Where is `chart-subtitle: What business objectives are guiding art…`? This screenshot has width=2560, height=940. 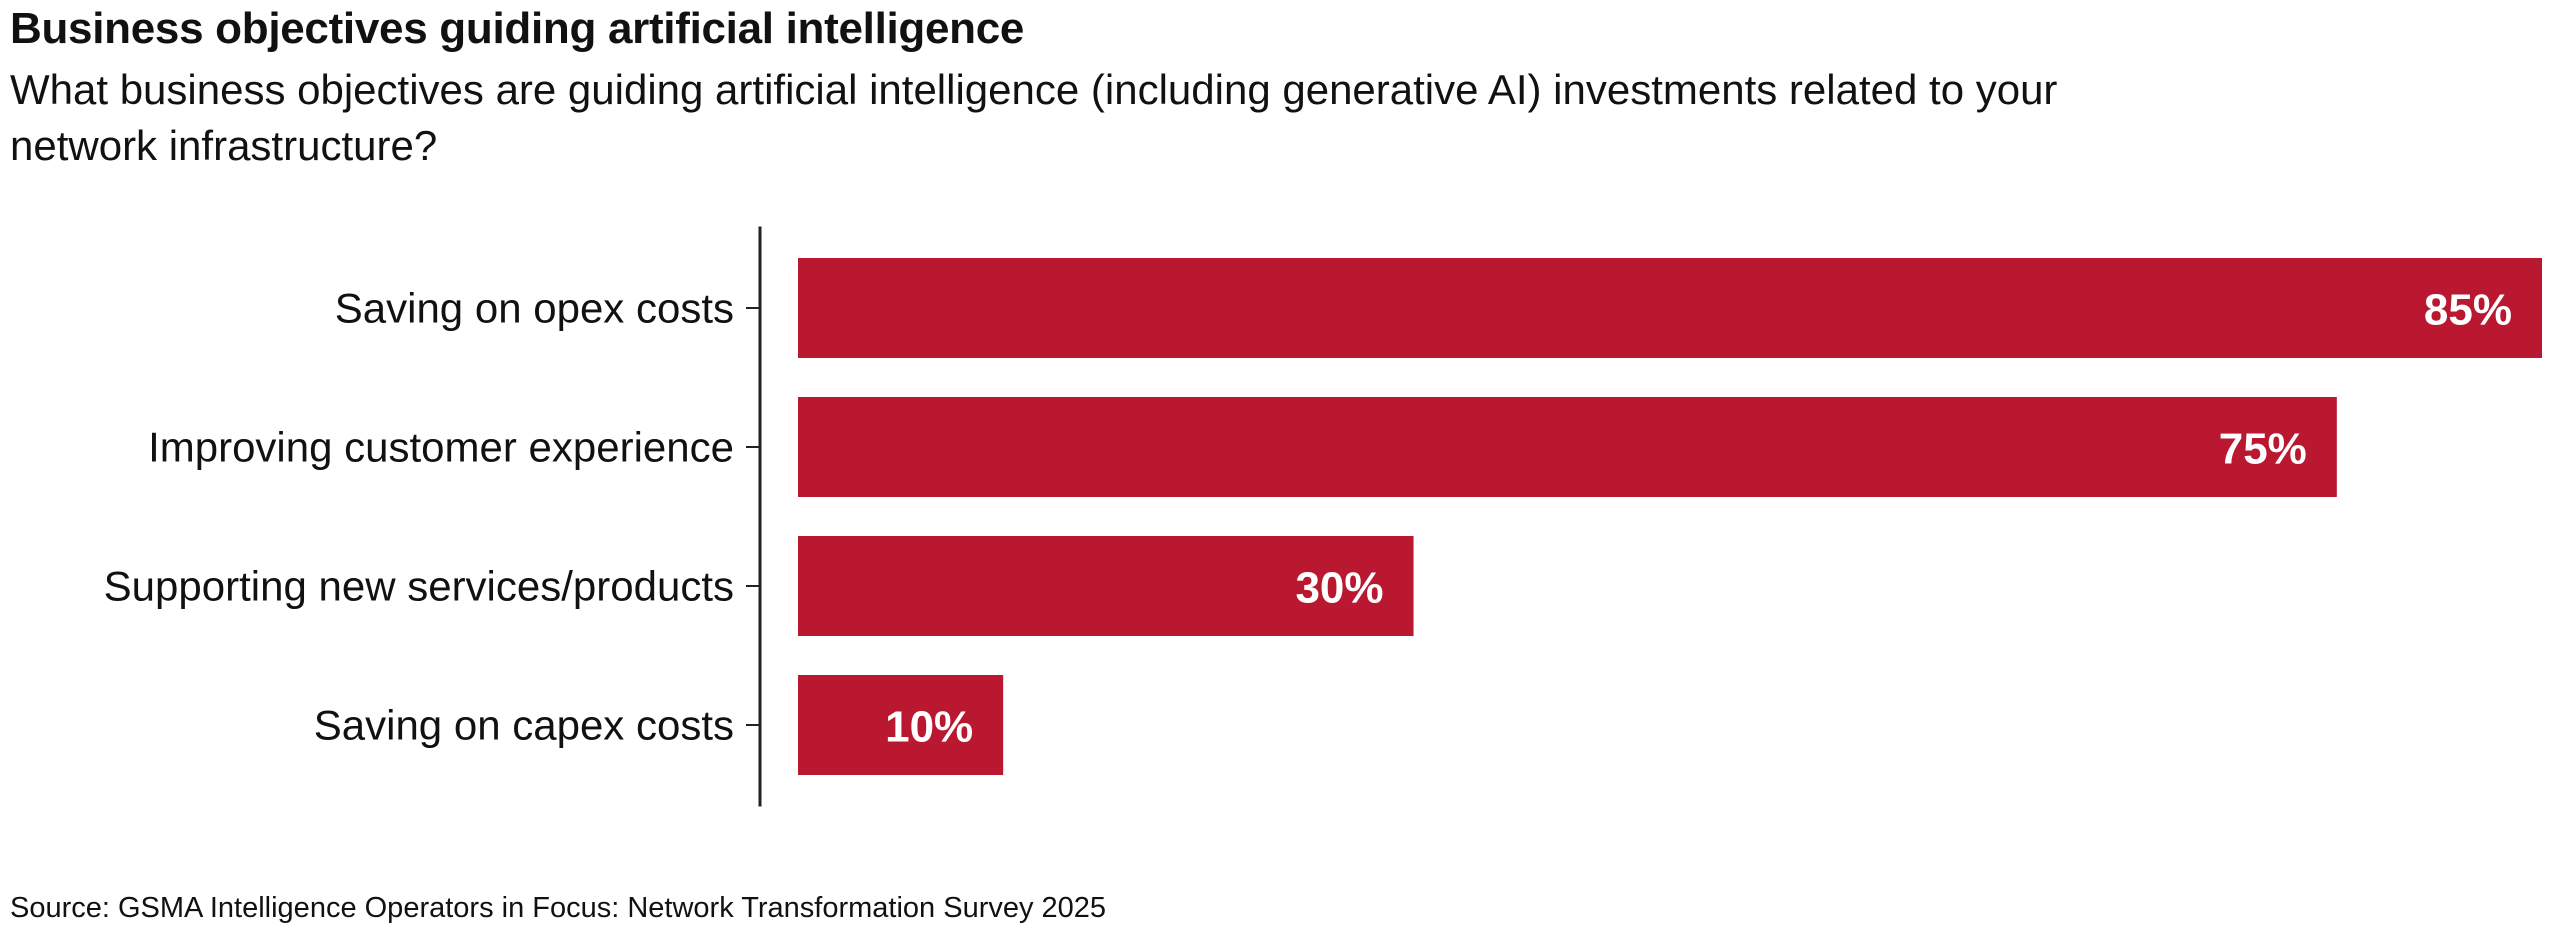 chart-subtitle: What business objectives are guiding art… is located at coordinates (1034, 117).